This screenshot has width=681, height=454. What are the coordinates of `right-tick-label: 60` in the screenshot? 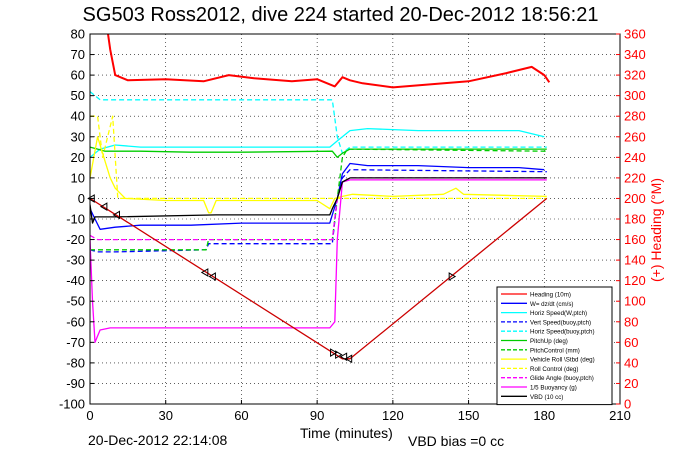 It's located at (631, 342).